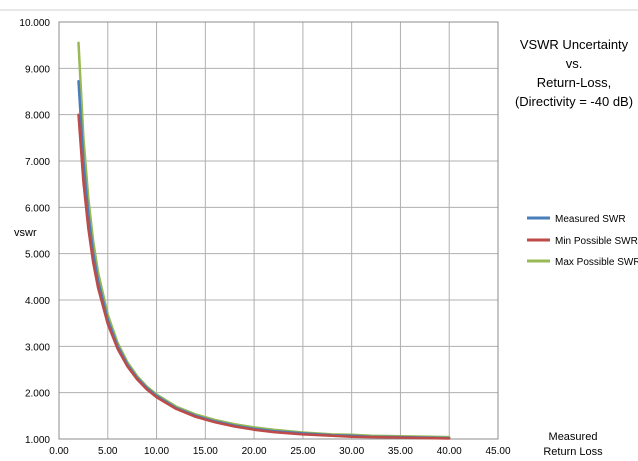  Describe the element at coordinates (351, 451) in the screenshot. I see `x-tick-label: 30.00` at that location.